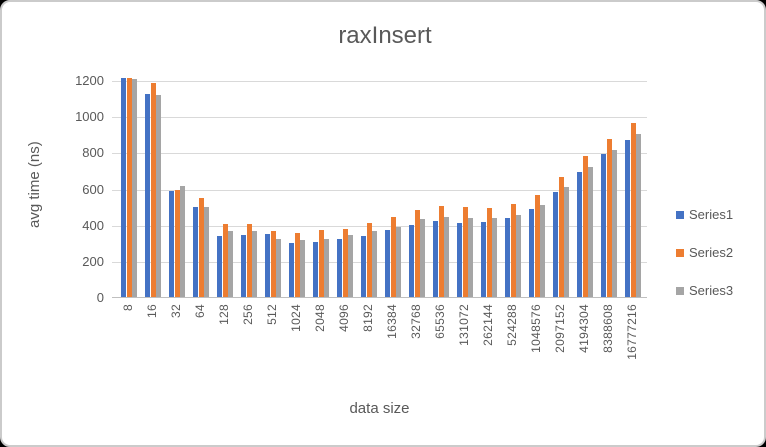 The image size is (766, 447). Describe the element at coordinates (711, 290) in the screenshot. I see `legend-label-series3: Series3` at that location.